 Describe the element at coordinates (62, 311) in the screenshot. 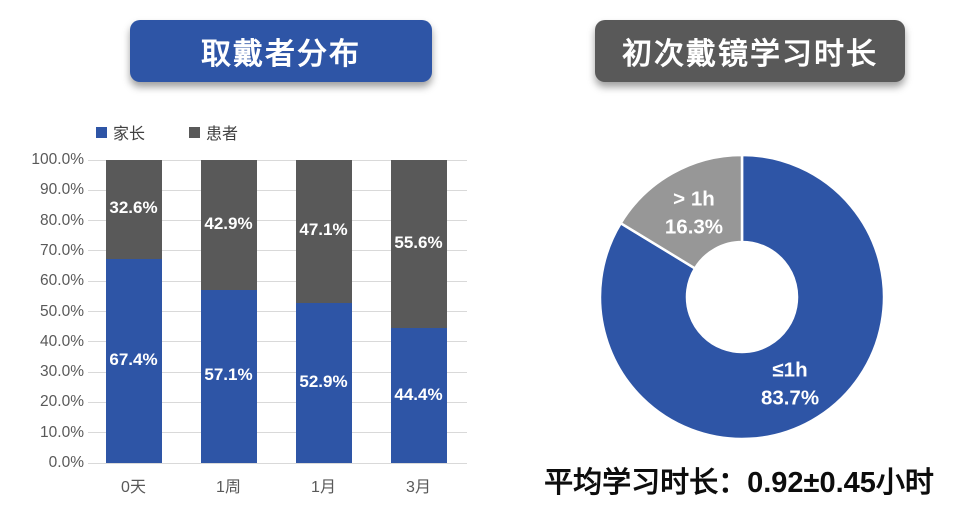

I see `y-axis-tick-label: 50.0%` at that location.